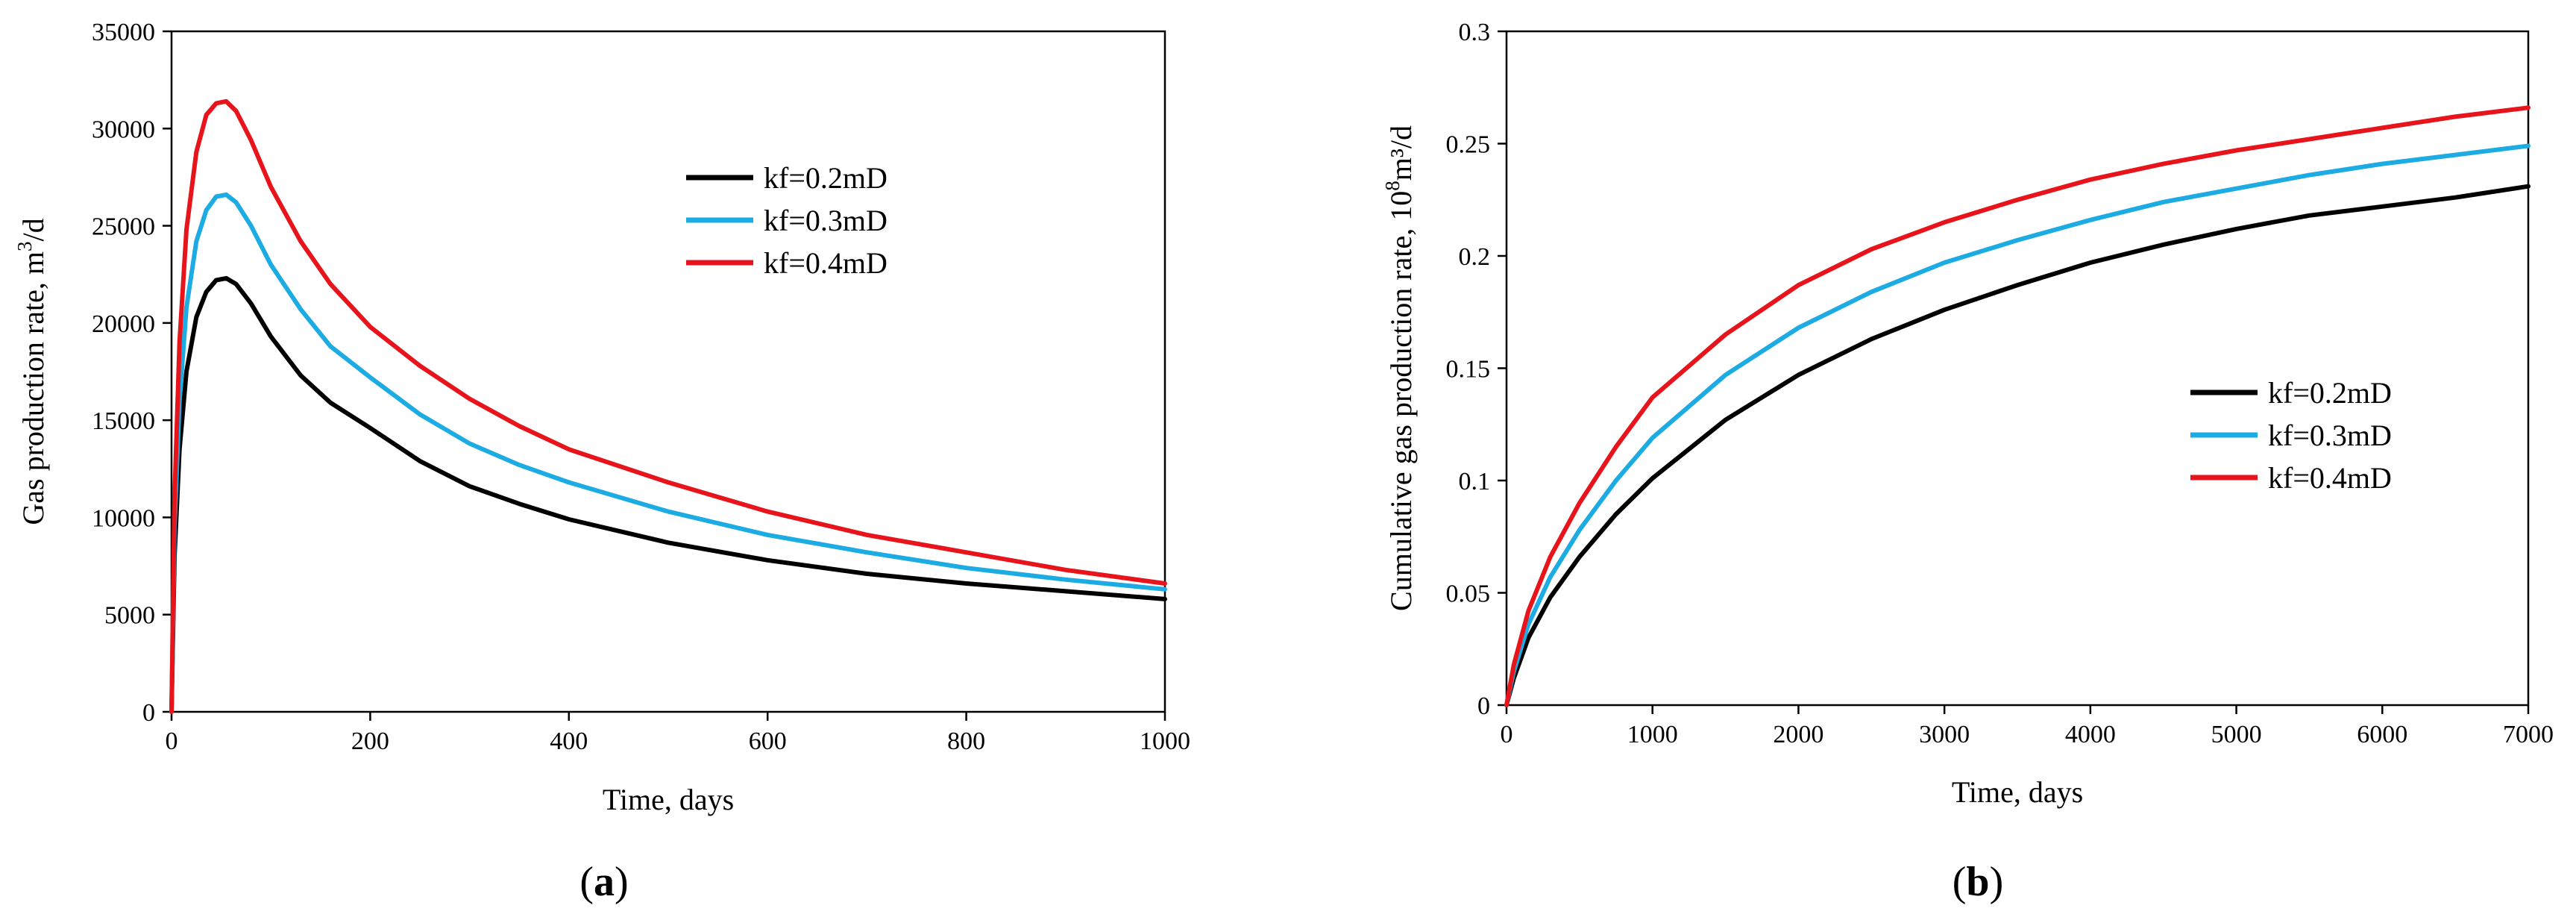  What do you see at coordinates (32, 371) in the screenshot?
I see `y-axis-label: Gas production rate, m3/d` at bounding box center [32, 371].